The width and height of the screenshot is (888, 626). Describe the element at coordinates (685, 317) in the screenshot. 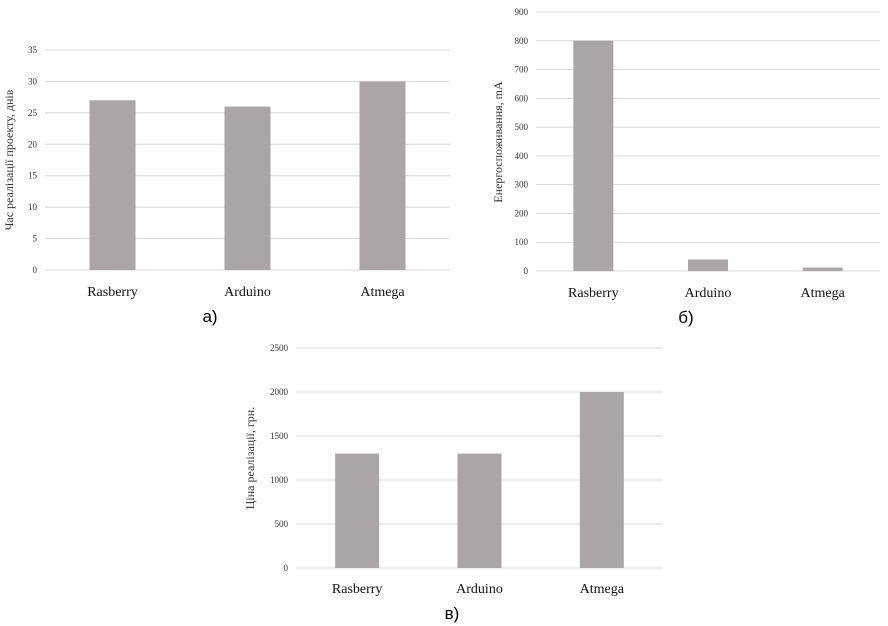

I see `panel-label: б)` at that location.